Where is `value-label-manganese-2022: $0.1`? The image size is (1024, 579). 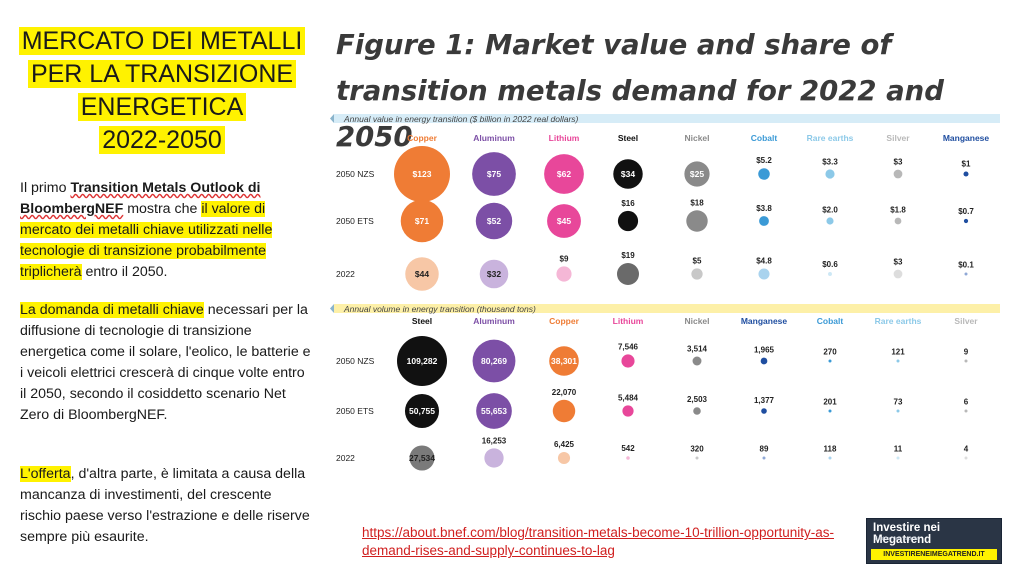 value-label-manganese-2022: $0.1 is located at coordinates (966, 265).